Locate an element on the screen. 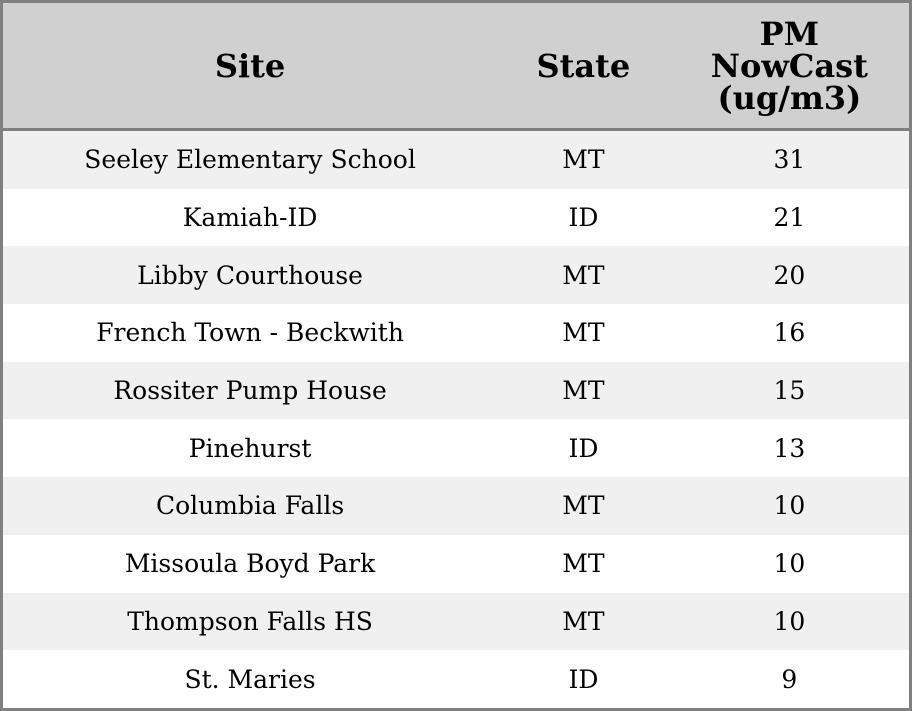 Image resolution: width=912 pixels, height=711 pixels. table-row: Missoula Boyd Park MT 10 is located at coordinates (456, 563).